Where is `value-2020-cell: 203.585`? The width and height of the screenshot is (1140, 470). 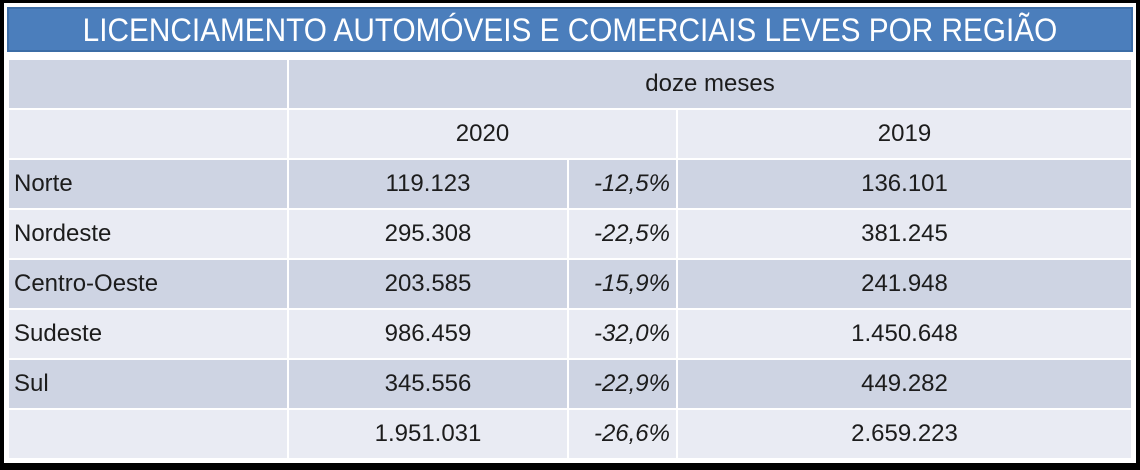
value-2020-cell: 203.585 is located at coordinates (428, 284).